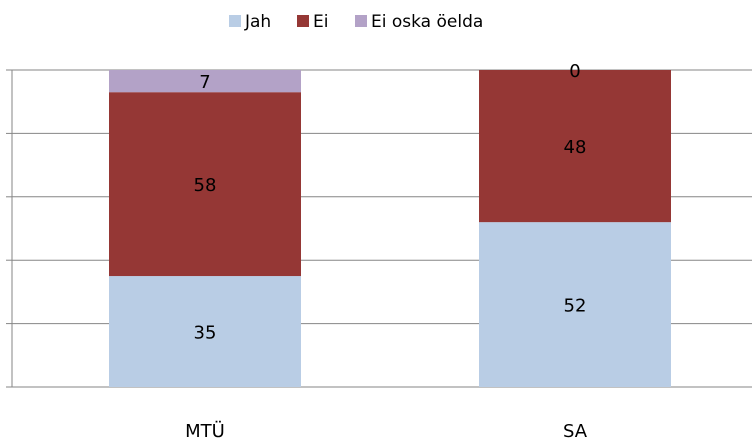  Describe the element at coordinates (257, 22) in the screenshot. I see `legend-label: Jah` at that location.